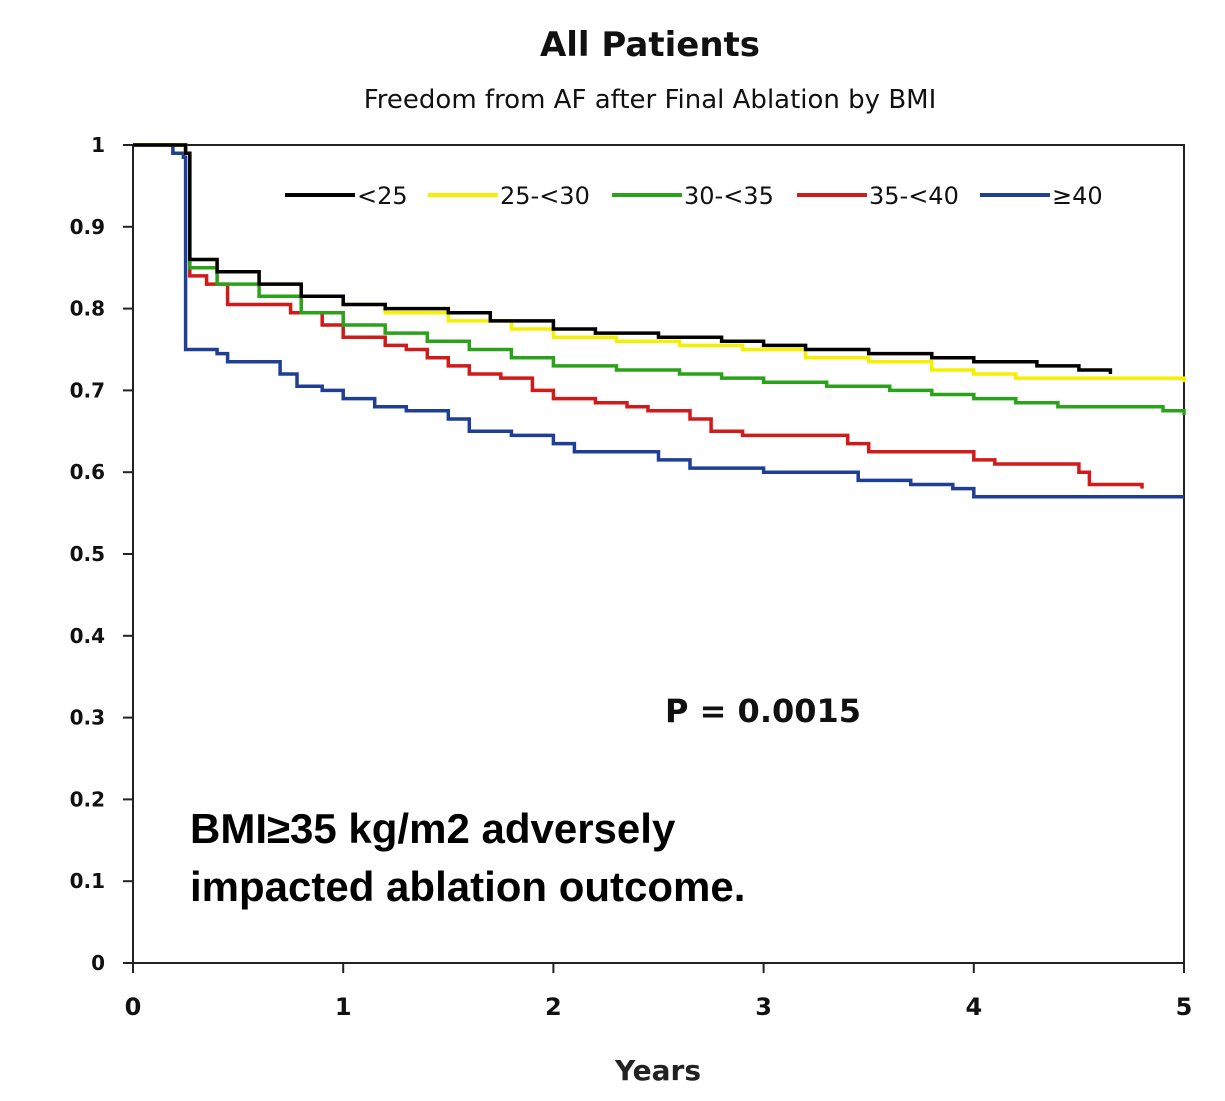 The height and width of the screenshot is (1101, 1225). Describe the element at coordinates (1077, 196) in the screenshot. I see `legend-label: ≥40` at that location.